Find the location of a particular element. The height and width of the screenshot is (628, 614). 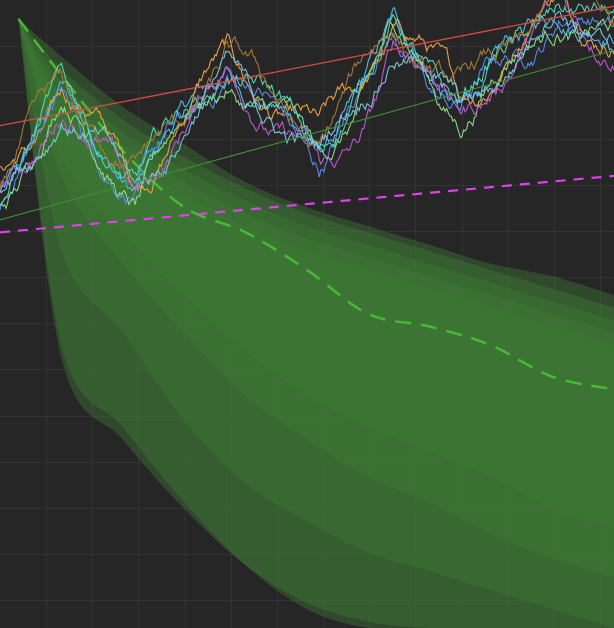

support-line is located at coordinates (307, 204).